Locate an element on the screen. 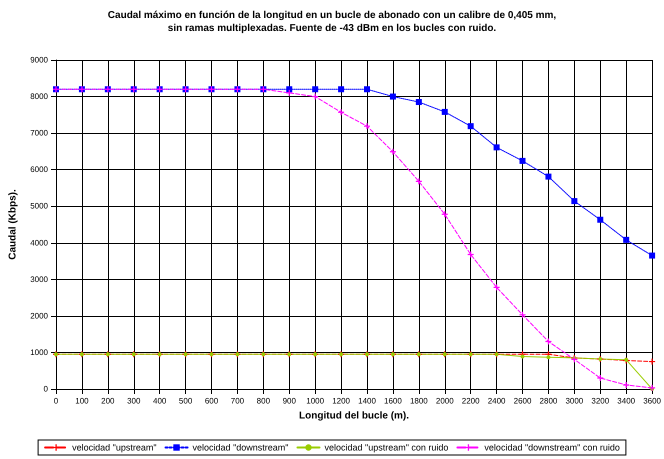 The height and width of the screenshot is (459, 664). x-tick-label: 2000 is located at coordinates (445, 401).